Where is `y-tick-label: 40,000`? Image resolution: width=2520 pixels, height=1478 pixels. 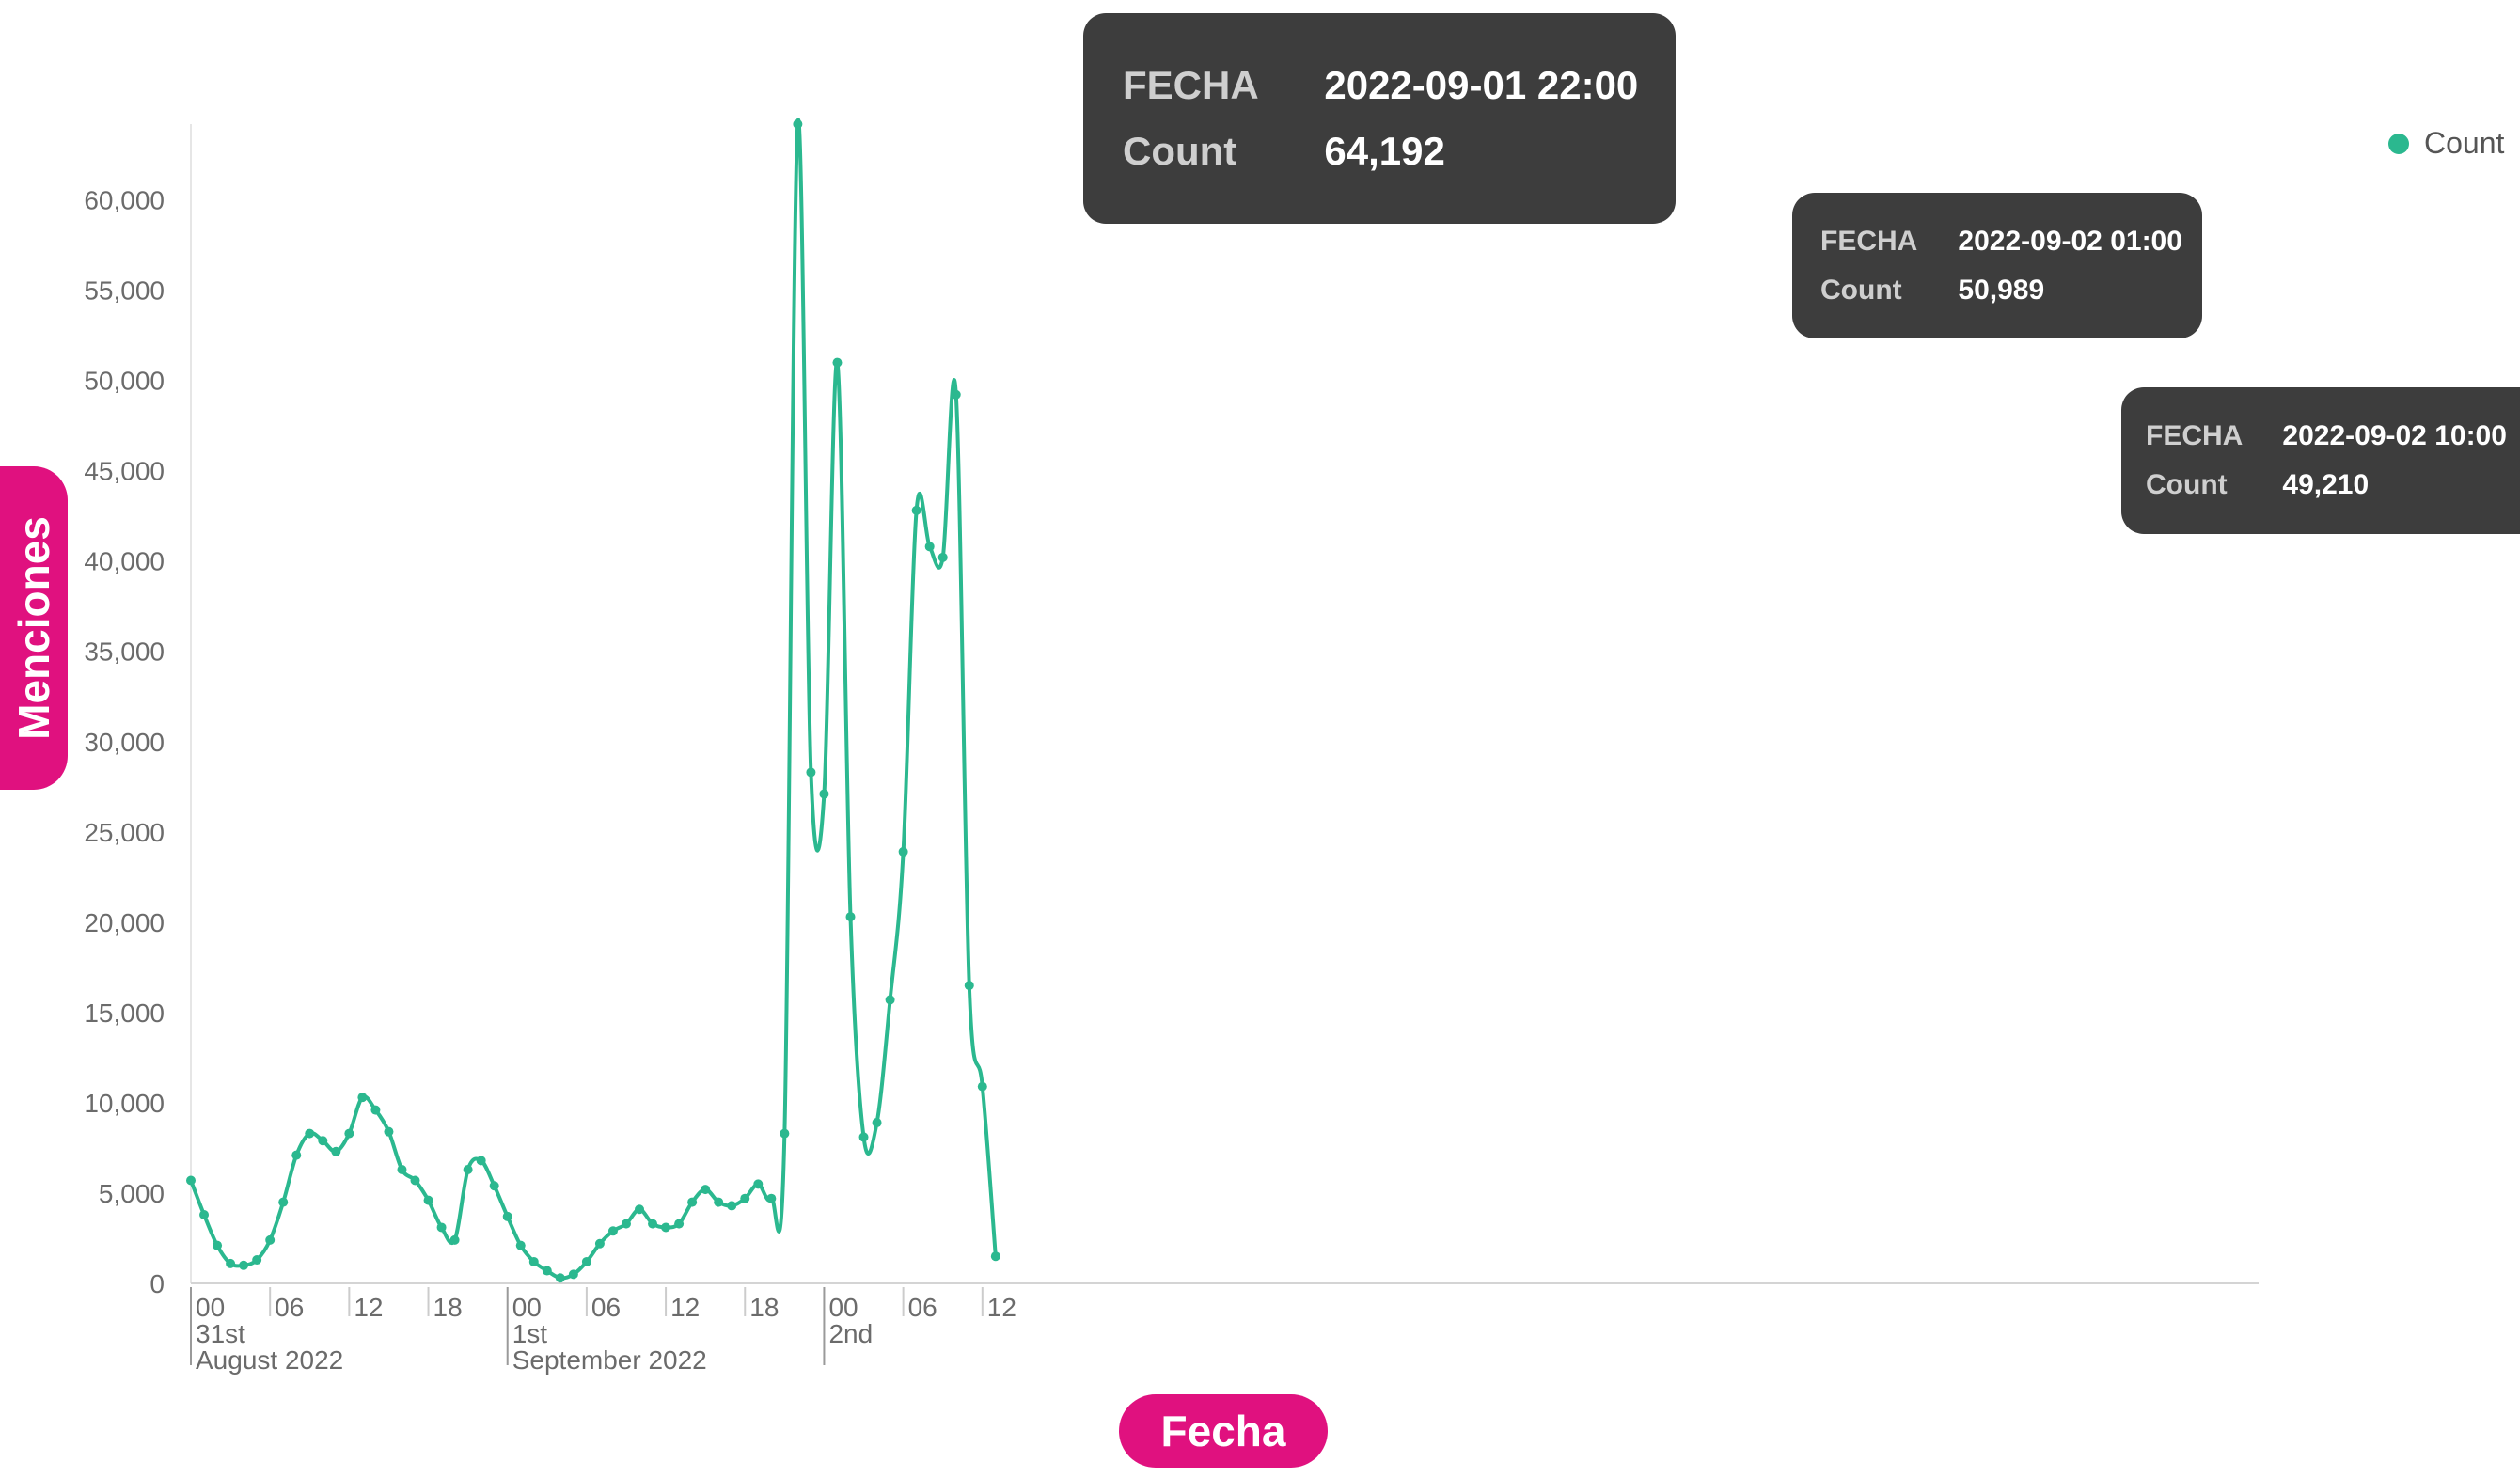
y-tick-label: 40,000 is located at coordinates (124, 561).